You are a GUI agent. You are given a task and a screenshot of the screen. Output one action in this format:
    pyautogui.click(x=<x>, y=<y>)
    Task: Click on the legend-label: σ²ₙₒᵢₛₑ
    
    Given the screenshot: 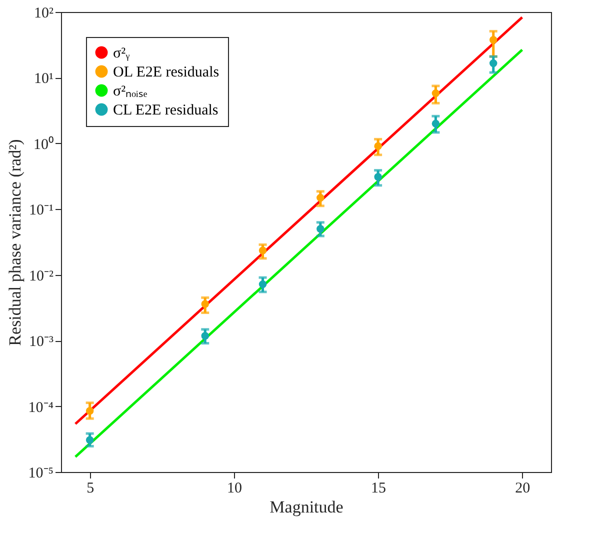 What is the action you would take?
    pyautogui.click(x=130, y=92)
    